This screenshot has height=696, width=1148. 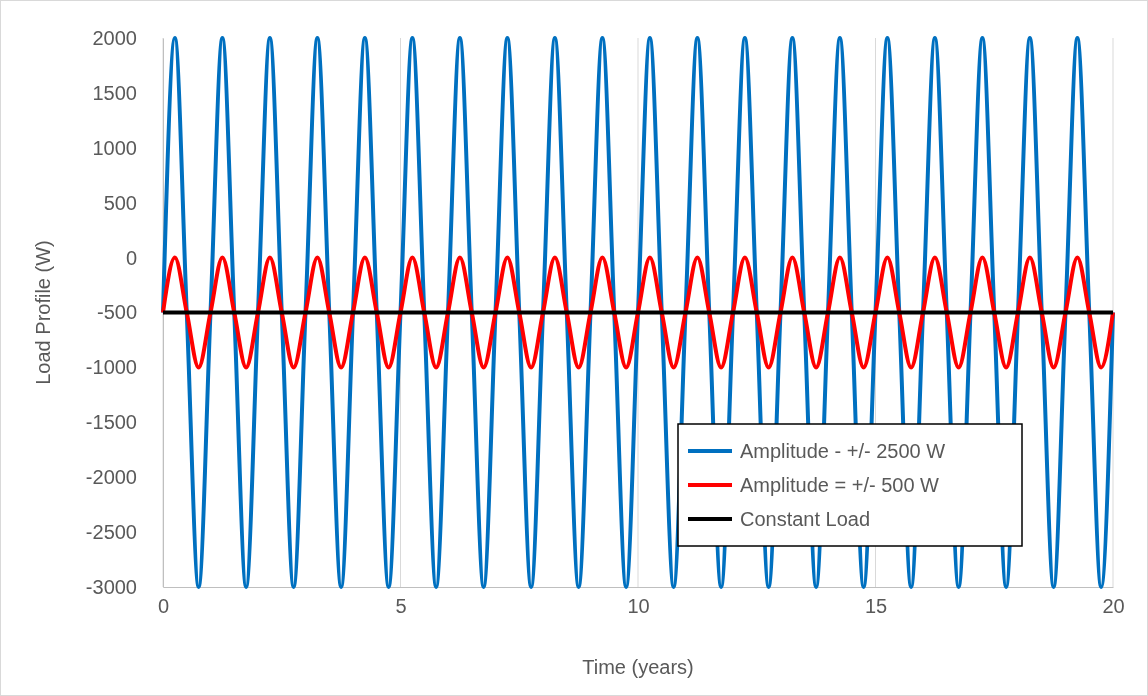 I want to click on y-tick-label: -2000, so click(x=111, y=477).